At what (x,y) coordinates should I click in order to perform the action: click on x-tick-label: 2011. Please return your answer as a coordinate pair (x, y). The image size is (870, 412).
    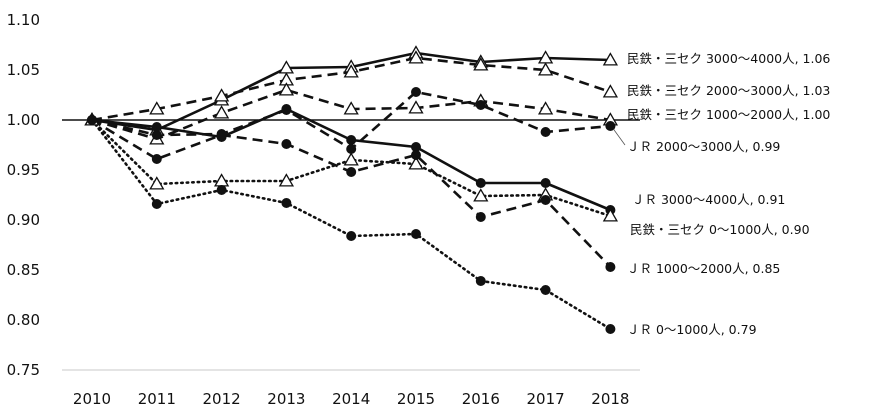
    Looking at the image, I should click on (157, 399).